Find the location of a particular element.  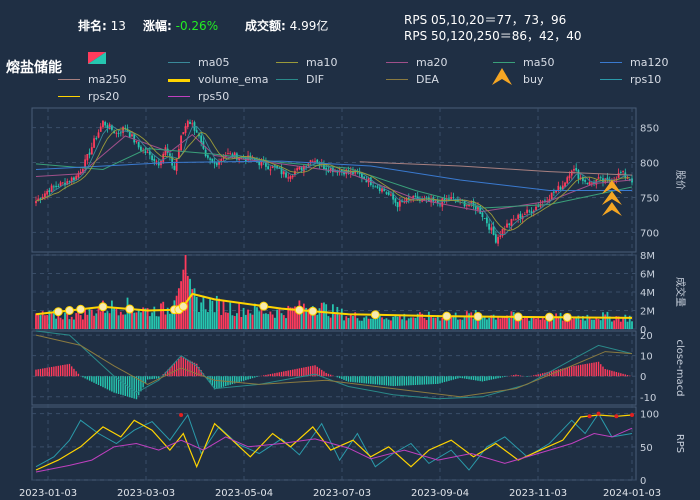

rps-tick-label: 50 is located at coordinates (646, 448).